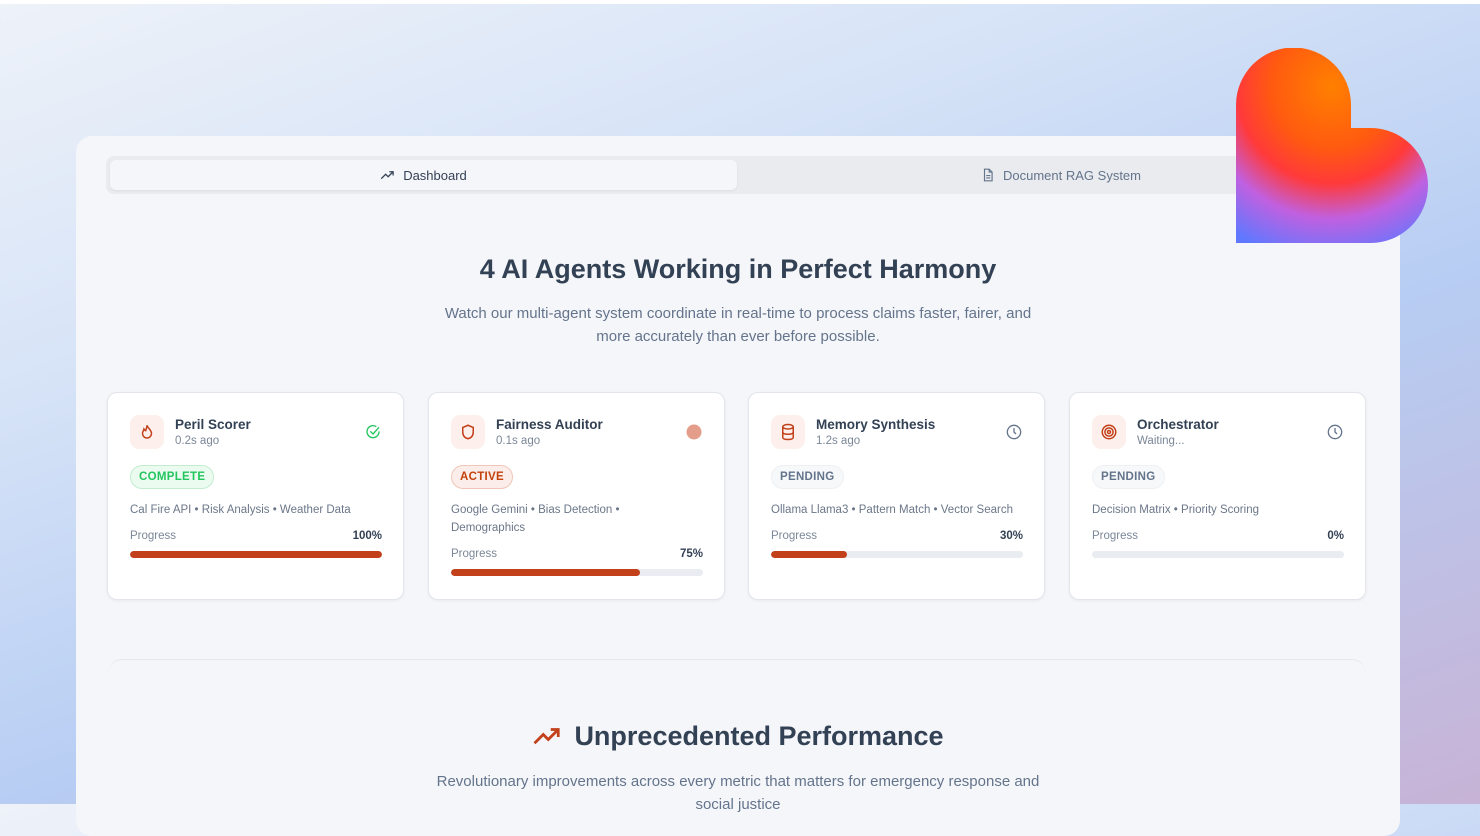 The width and height of the screenshot is (1480, 836). What do you see at coordinates (1175, 510) in the screenshot?
I see `agent-tags: Decision Matrix • Priority Scoring` at bounding box center [1175, 510].